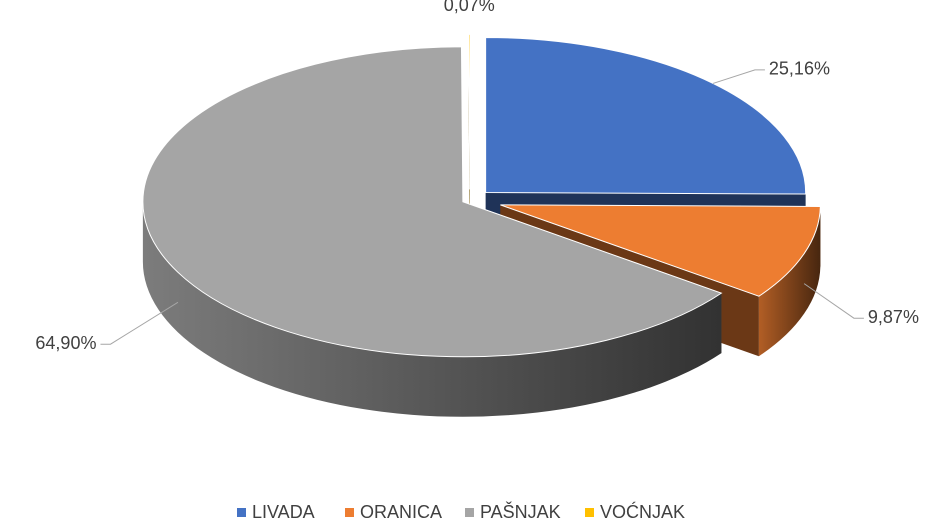  I want to click on legend-label: PAŠNJAK, so click(520, 511).